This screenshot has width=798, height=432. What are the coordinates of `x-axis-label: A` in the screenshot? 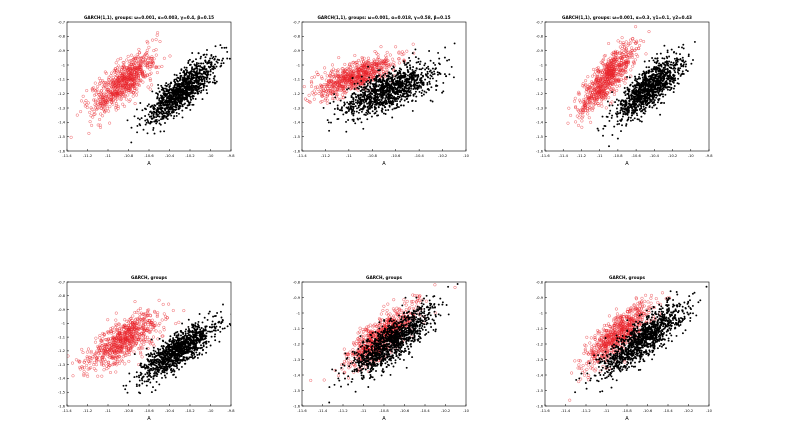 It's located at (149, 164).